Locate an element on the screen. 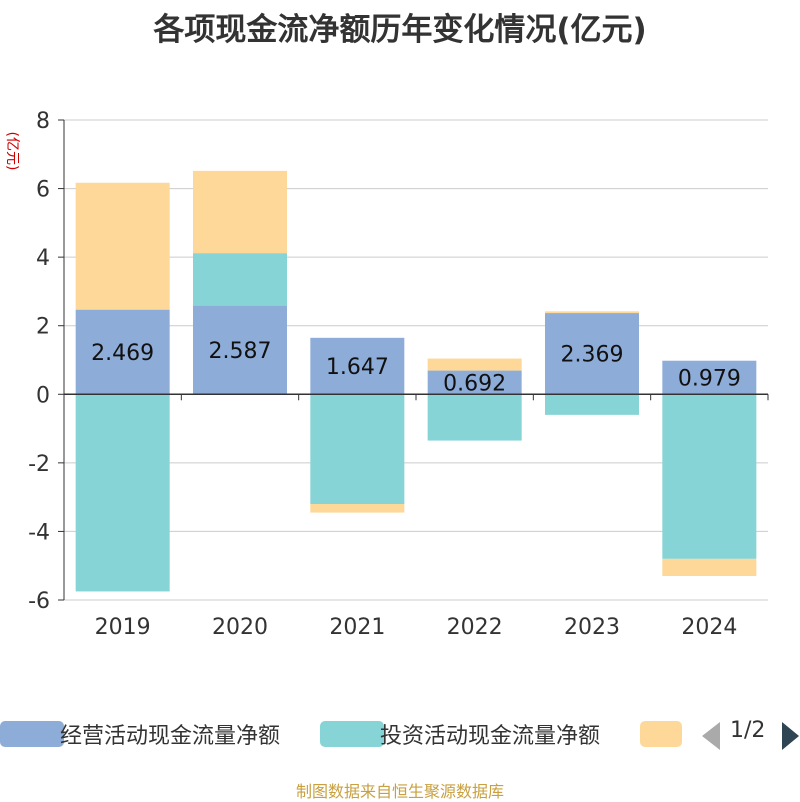 Image resolution: width=800 pixels, height=802 pixels. data-label-2021: 1.647 is located at coordinates (357, 367).